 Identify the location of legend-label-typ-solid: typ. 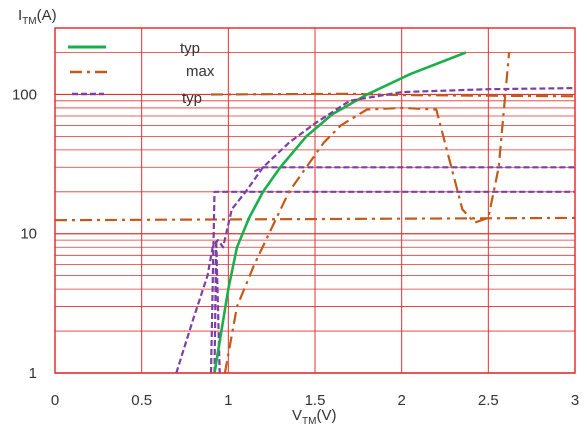
(190, 48).